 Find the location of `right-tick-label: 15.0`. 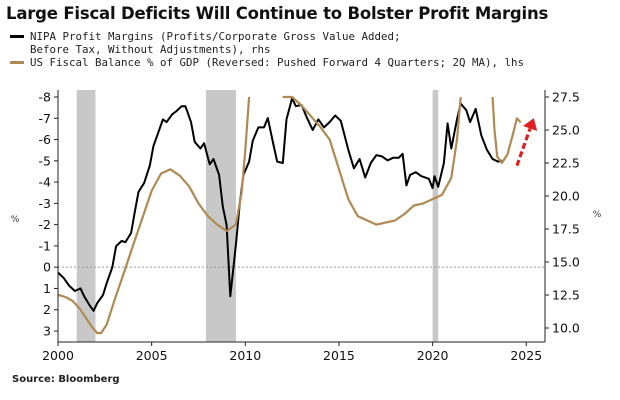

right-tick-label: 15.0 is located at coordinates (566, 262).